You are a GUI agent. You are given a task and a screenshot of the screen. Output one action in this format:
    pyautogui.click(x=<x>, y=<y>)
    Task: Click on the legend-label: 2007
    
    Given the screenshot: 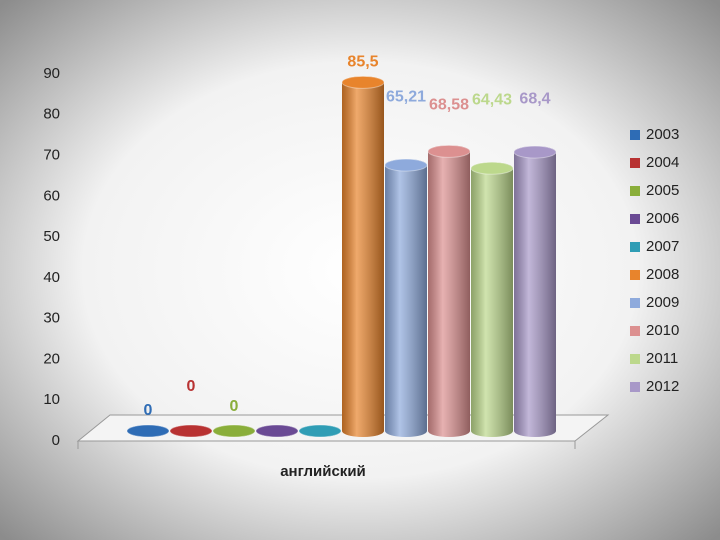 What is the action you would take?
    pyautogui.click(x=662, y=246)
    